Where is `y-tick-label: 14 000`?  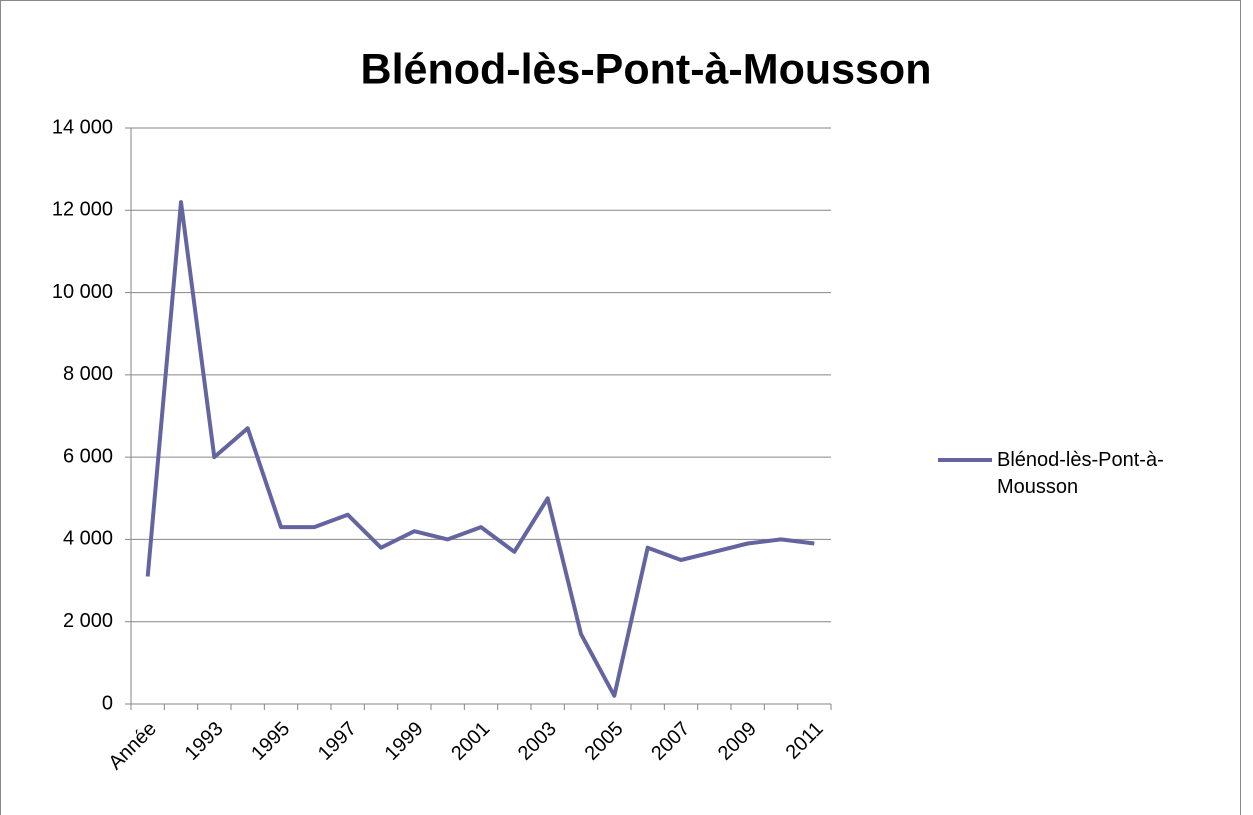
y-tick-label: 14 000 is located at coordinates (82, 127).